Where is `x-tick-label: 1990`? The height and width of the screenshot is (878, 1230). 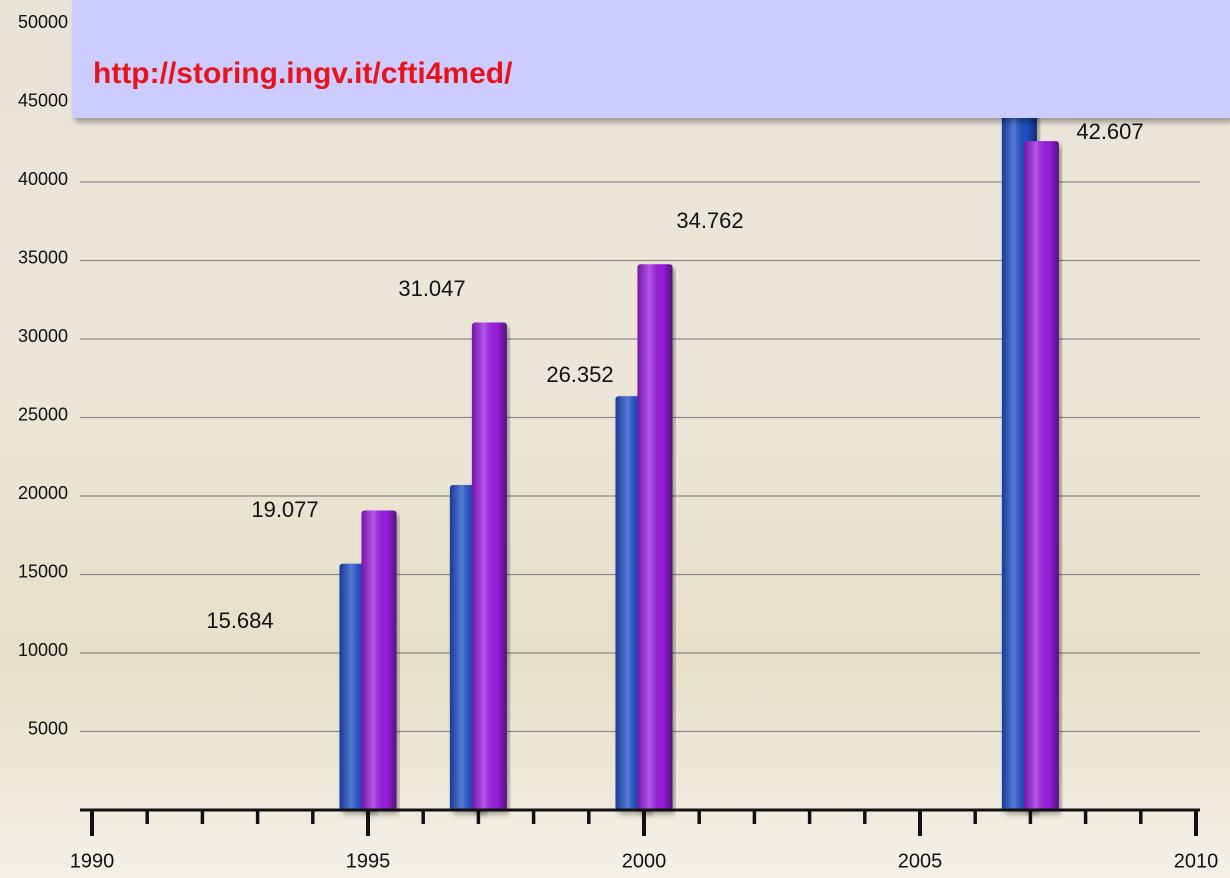
x-tick-label: 1990 is located at coordinates (92, 861).